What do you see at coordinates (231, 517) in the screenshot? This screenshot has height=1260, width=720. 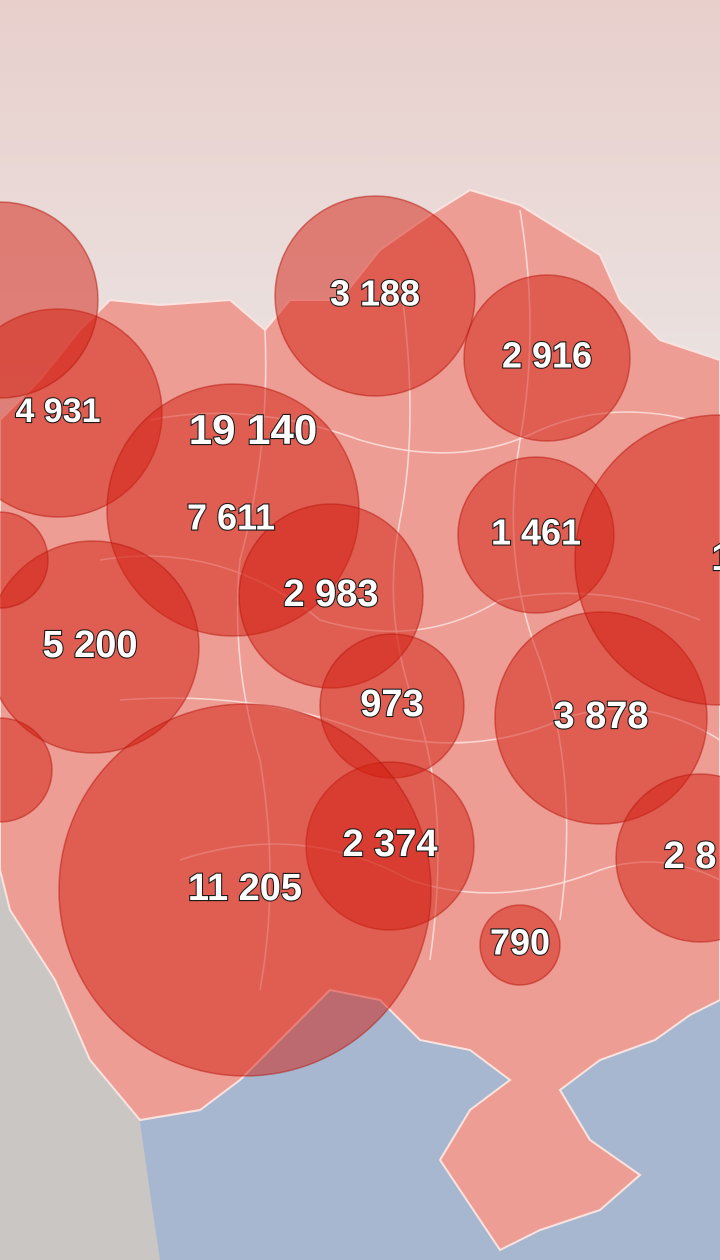 I see `bubble-label-2: 7 611` at bounding box center [231, 517].